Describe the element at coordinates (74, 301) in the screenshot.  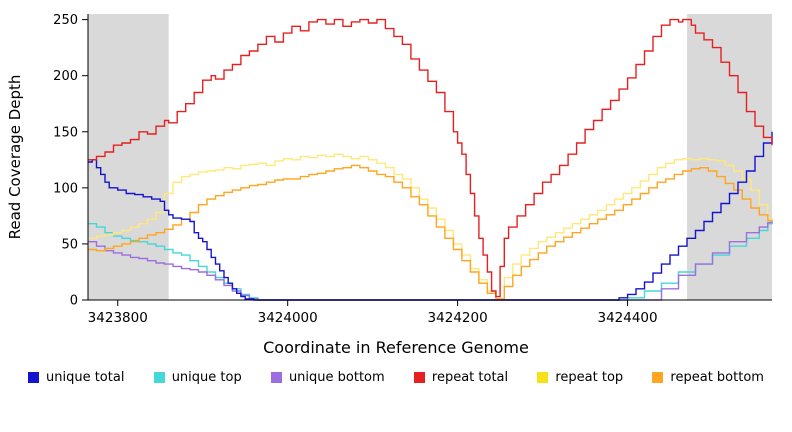
I see `y-tick-label: 0` at that location.